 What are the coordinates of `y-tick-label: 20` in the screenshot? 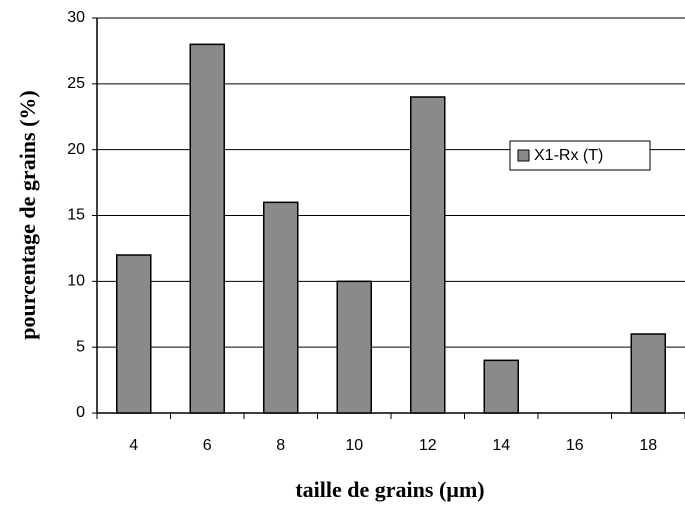 It's located at (76, 149).